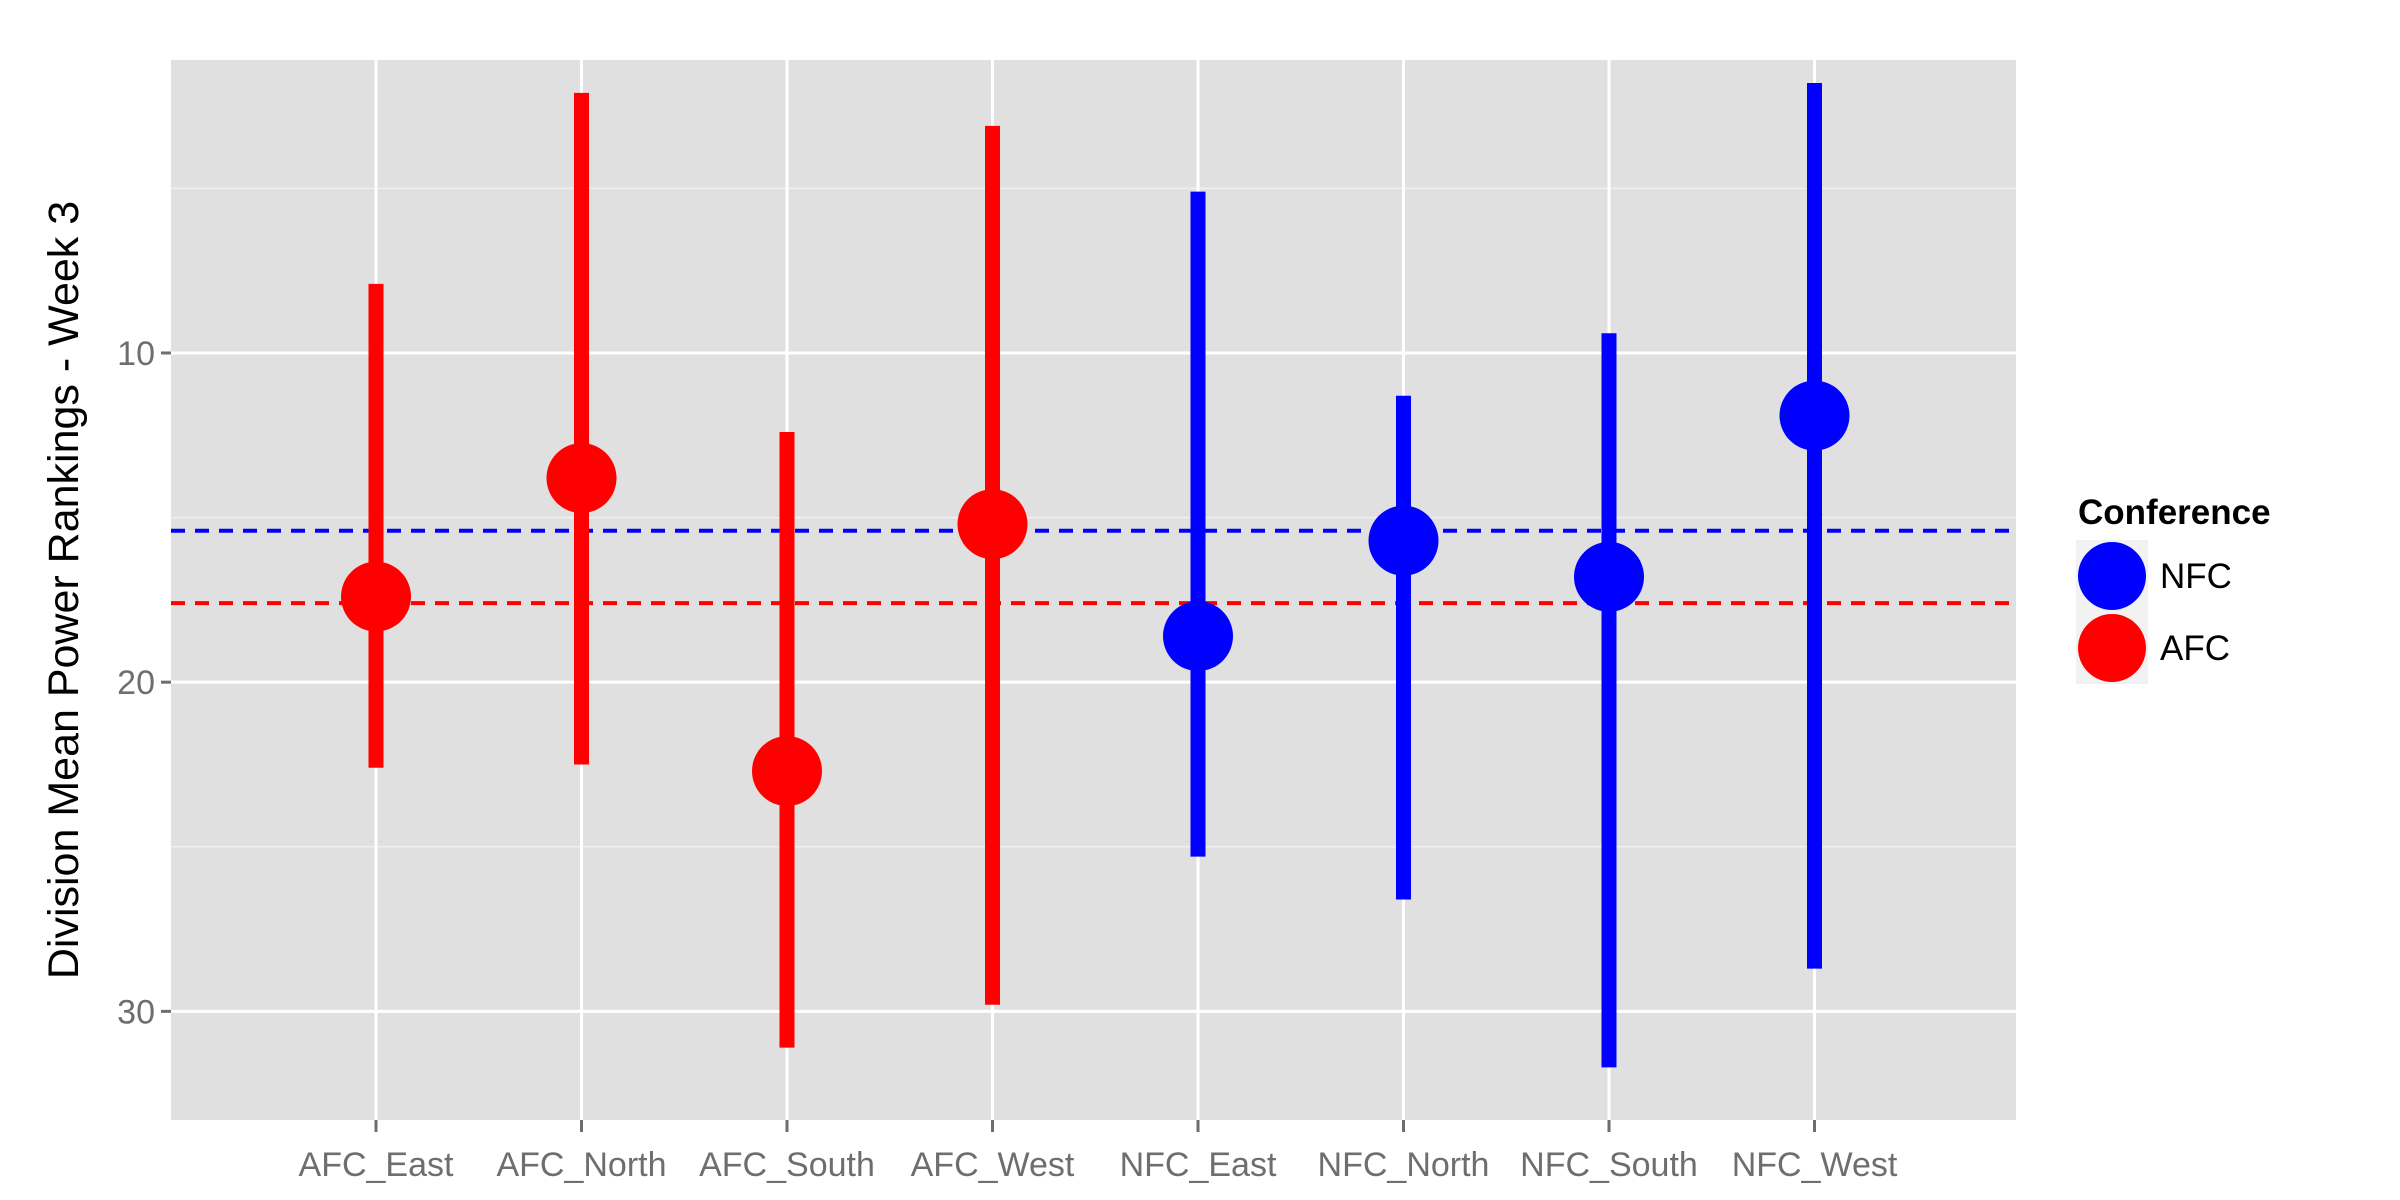 Image resolution: width=2400 pixels, height=1200 pixels. What do you see at coordinates (2195, 648) in the screenshot?
I see `legend-label-afc: AFC` at bounding box center [2195, 648].